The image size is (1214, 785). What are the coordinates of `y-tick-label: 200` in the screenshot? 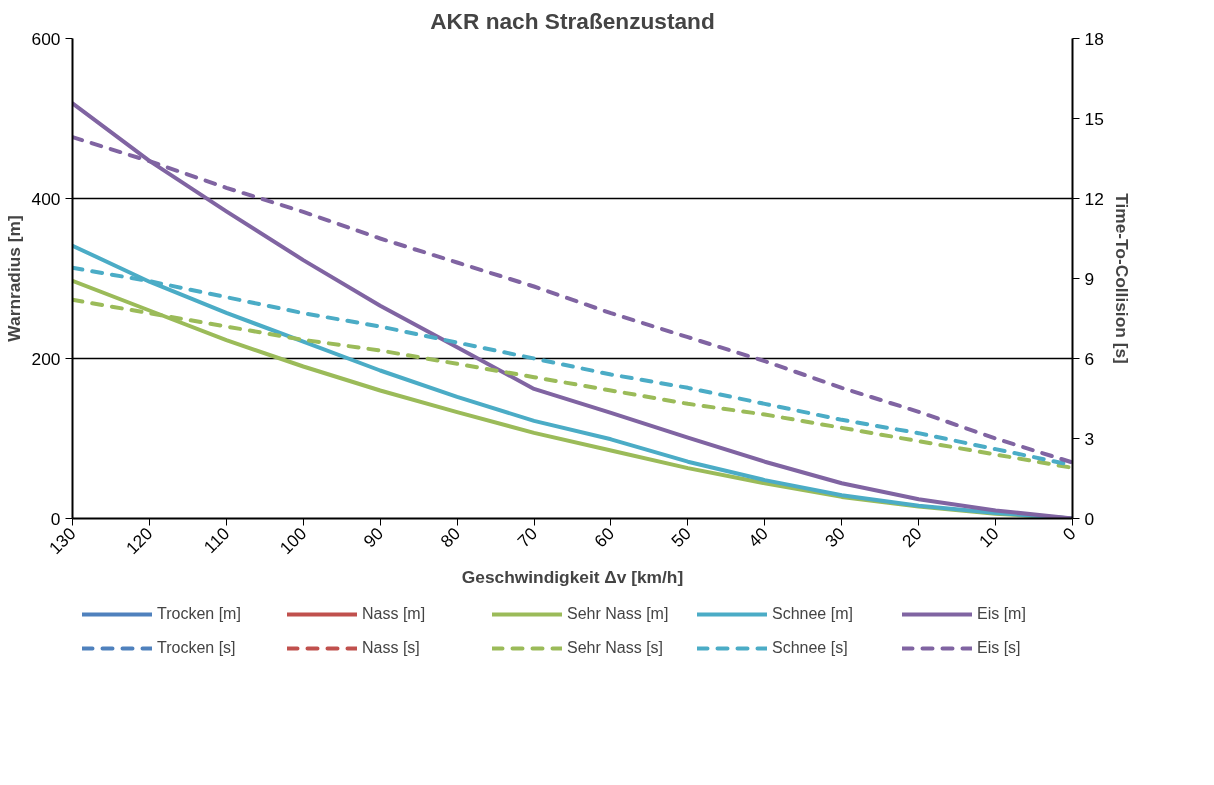 It's located at (46, 358).